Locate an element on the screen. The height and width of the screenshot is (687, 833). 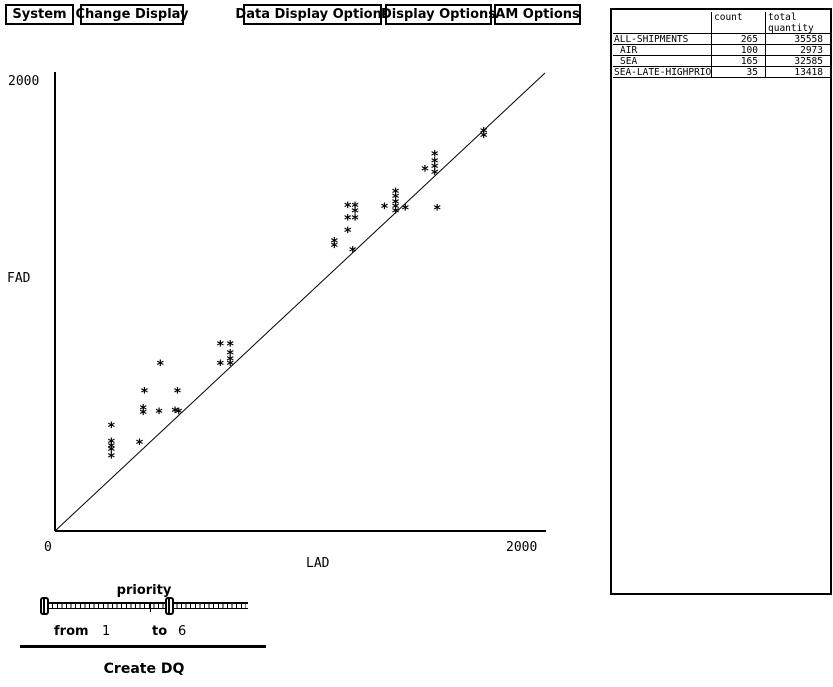
display-options-button: Display Options is located at coordinates (438, 14).